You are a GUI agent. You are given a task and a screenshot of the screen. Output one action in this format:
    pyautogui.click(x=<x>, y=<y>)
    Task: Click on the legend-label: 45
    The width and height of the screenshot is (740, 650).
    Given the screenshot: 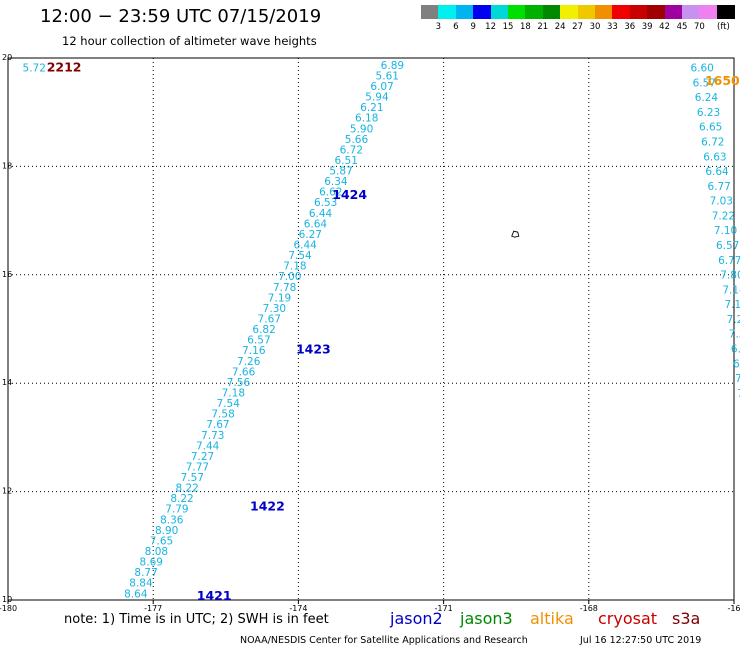 What is the action you would take?
    pyautogui.click(x=682, y=27)
    